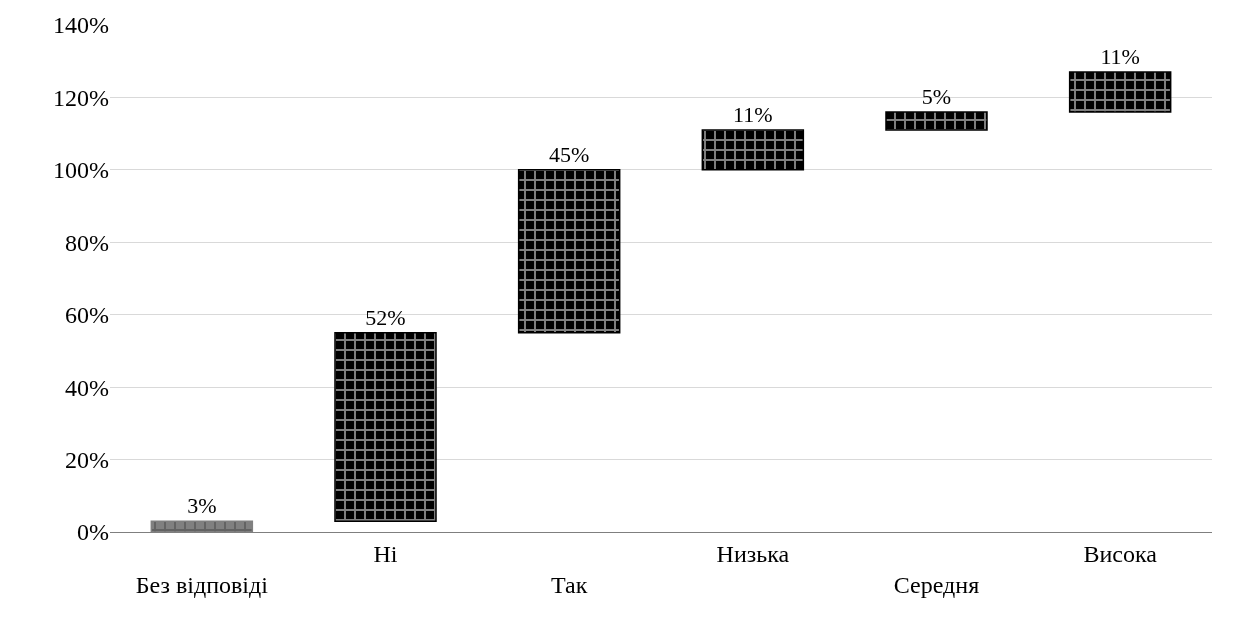 The height and width of the screenshot is (632, 1242). What do you see at coordinates (87, 459) in the screenshot?
I see `y-tick-label: 20%` at bounding box center [87, 459].